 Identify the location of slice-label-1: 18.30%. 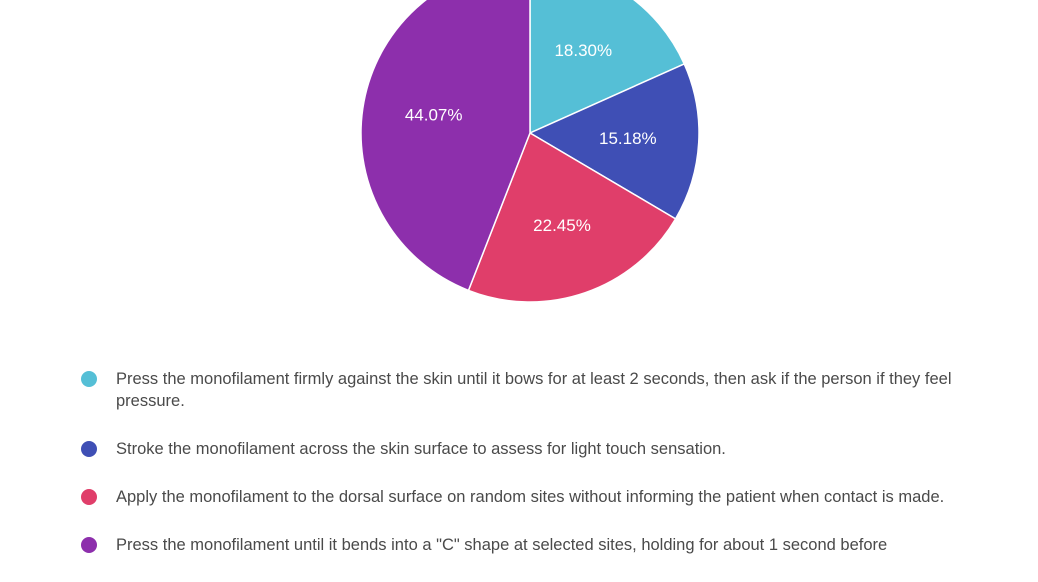
(583, 50).